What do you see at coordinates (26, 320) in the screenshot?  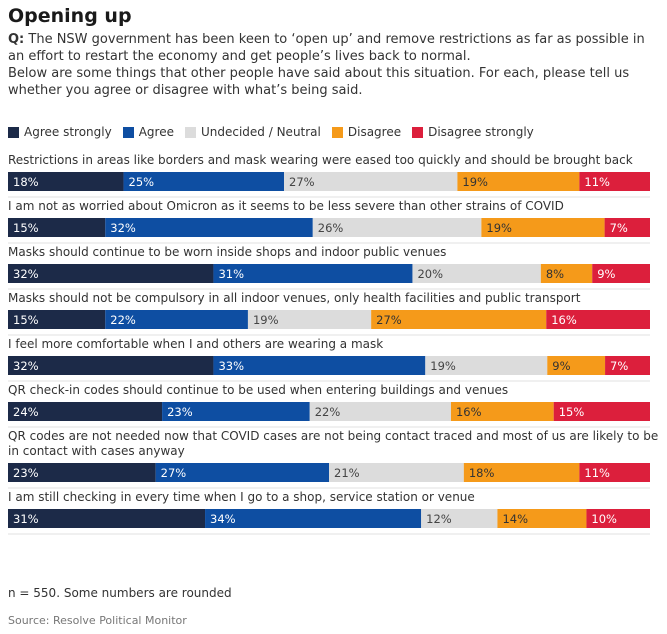 I see `data-label-3-0: 15%` at bounding box center [26, 320].